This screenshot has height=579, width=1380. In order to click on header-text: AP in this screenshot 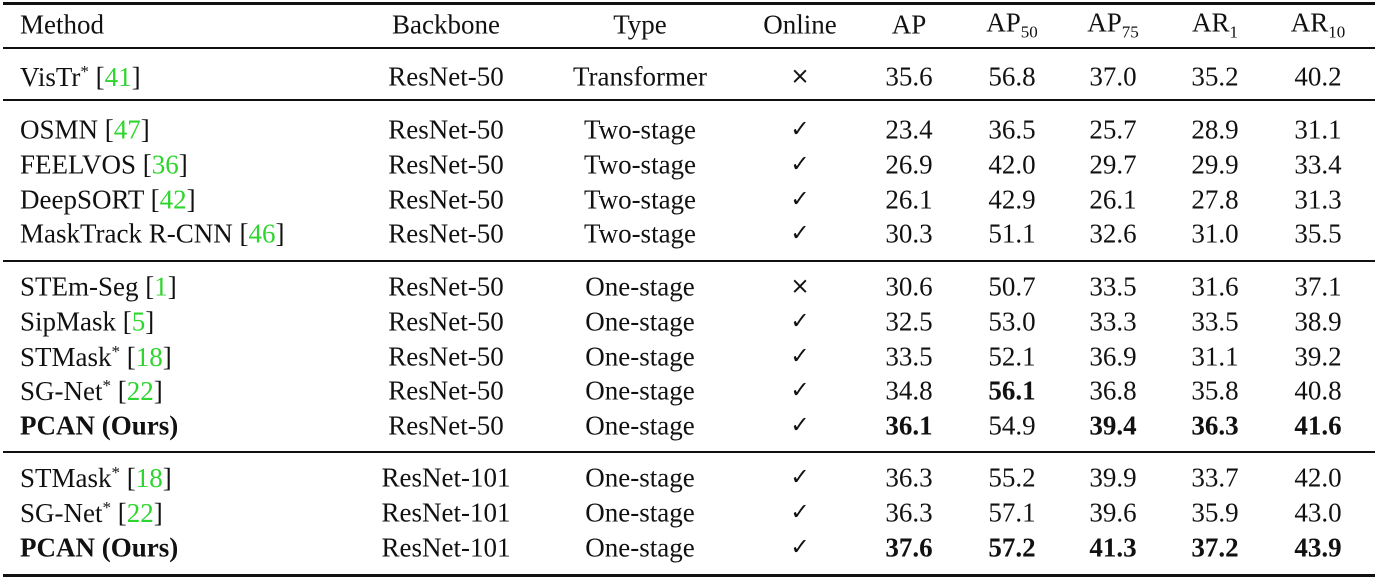, I will do `click(909, 24)`.